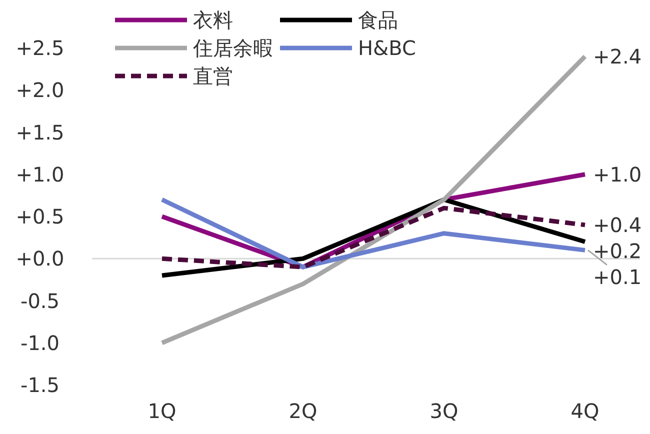  What do you see at coordinates (213, 76) in the screenshot?
I see `legend-label: 直営` at bounding box center [213, 76].